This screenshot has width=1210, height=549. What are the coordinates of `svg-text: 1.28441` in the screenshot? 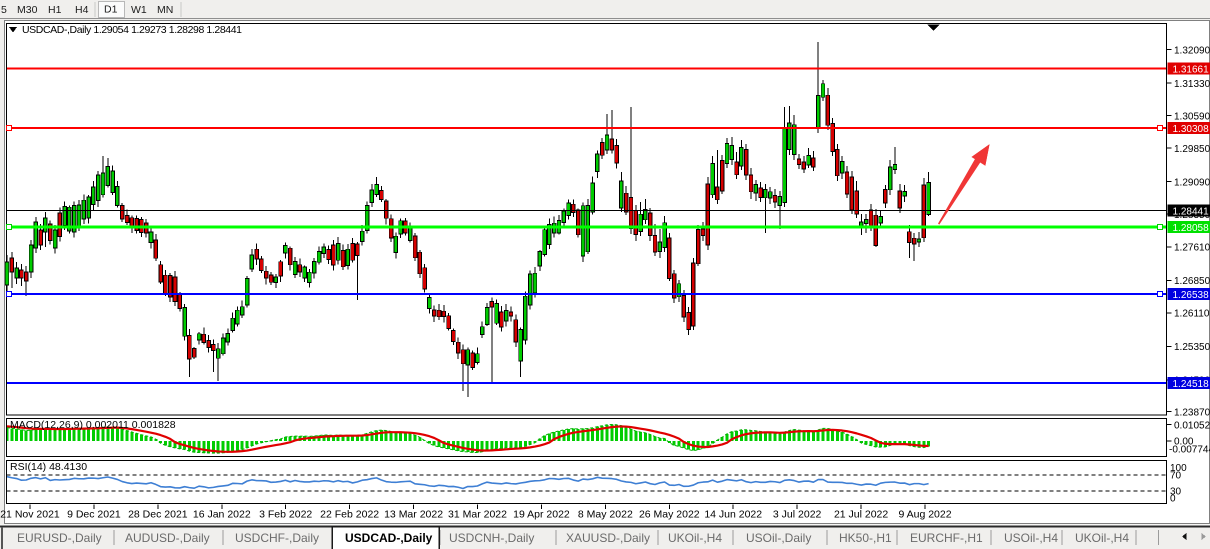 It's located at (1191, 211).